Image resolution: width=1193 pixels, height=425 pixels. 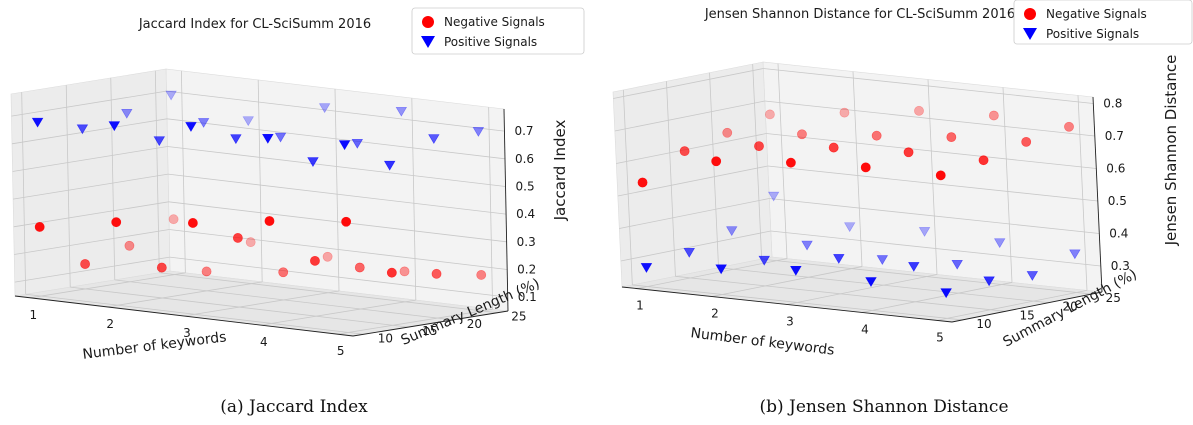 I want to click on legend-negative-marker, so click(x=428, y=22).